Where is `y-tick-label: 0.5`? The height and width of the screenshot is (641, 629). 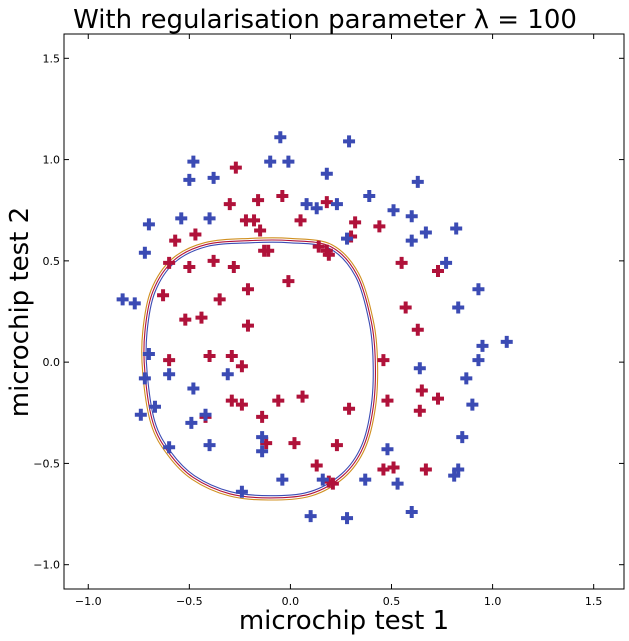
y-tick-label: 0.5 is located at coordinates (52, 261).